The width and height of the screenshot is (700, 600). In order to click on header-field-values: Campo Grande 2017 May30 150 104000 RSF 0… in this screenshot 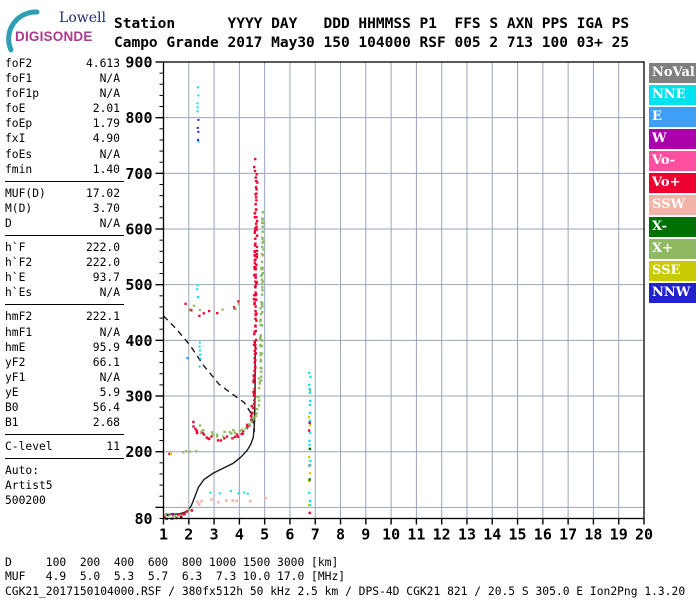, I will do `click(372, 43)`.